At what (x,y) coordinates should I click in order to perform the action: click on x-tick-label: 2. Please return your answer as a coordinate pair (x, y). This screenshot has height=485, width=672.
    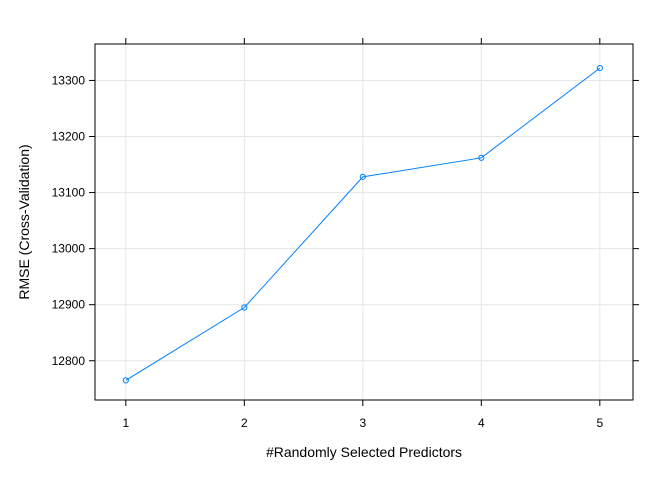
    Looking at the image, I should click on (244, 423).